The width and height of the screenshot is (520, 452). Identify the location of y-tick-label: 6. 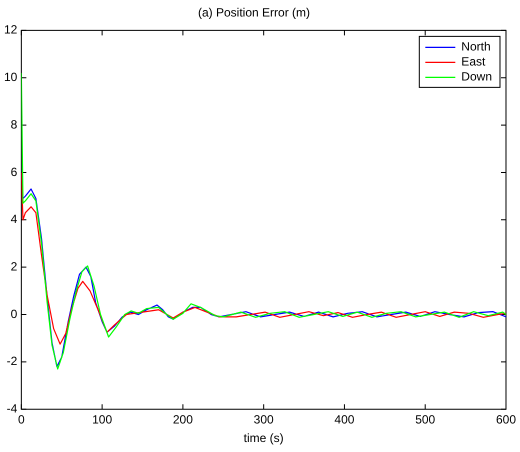
(14, 171).